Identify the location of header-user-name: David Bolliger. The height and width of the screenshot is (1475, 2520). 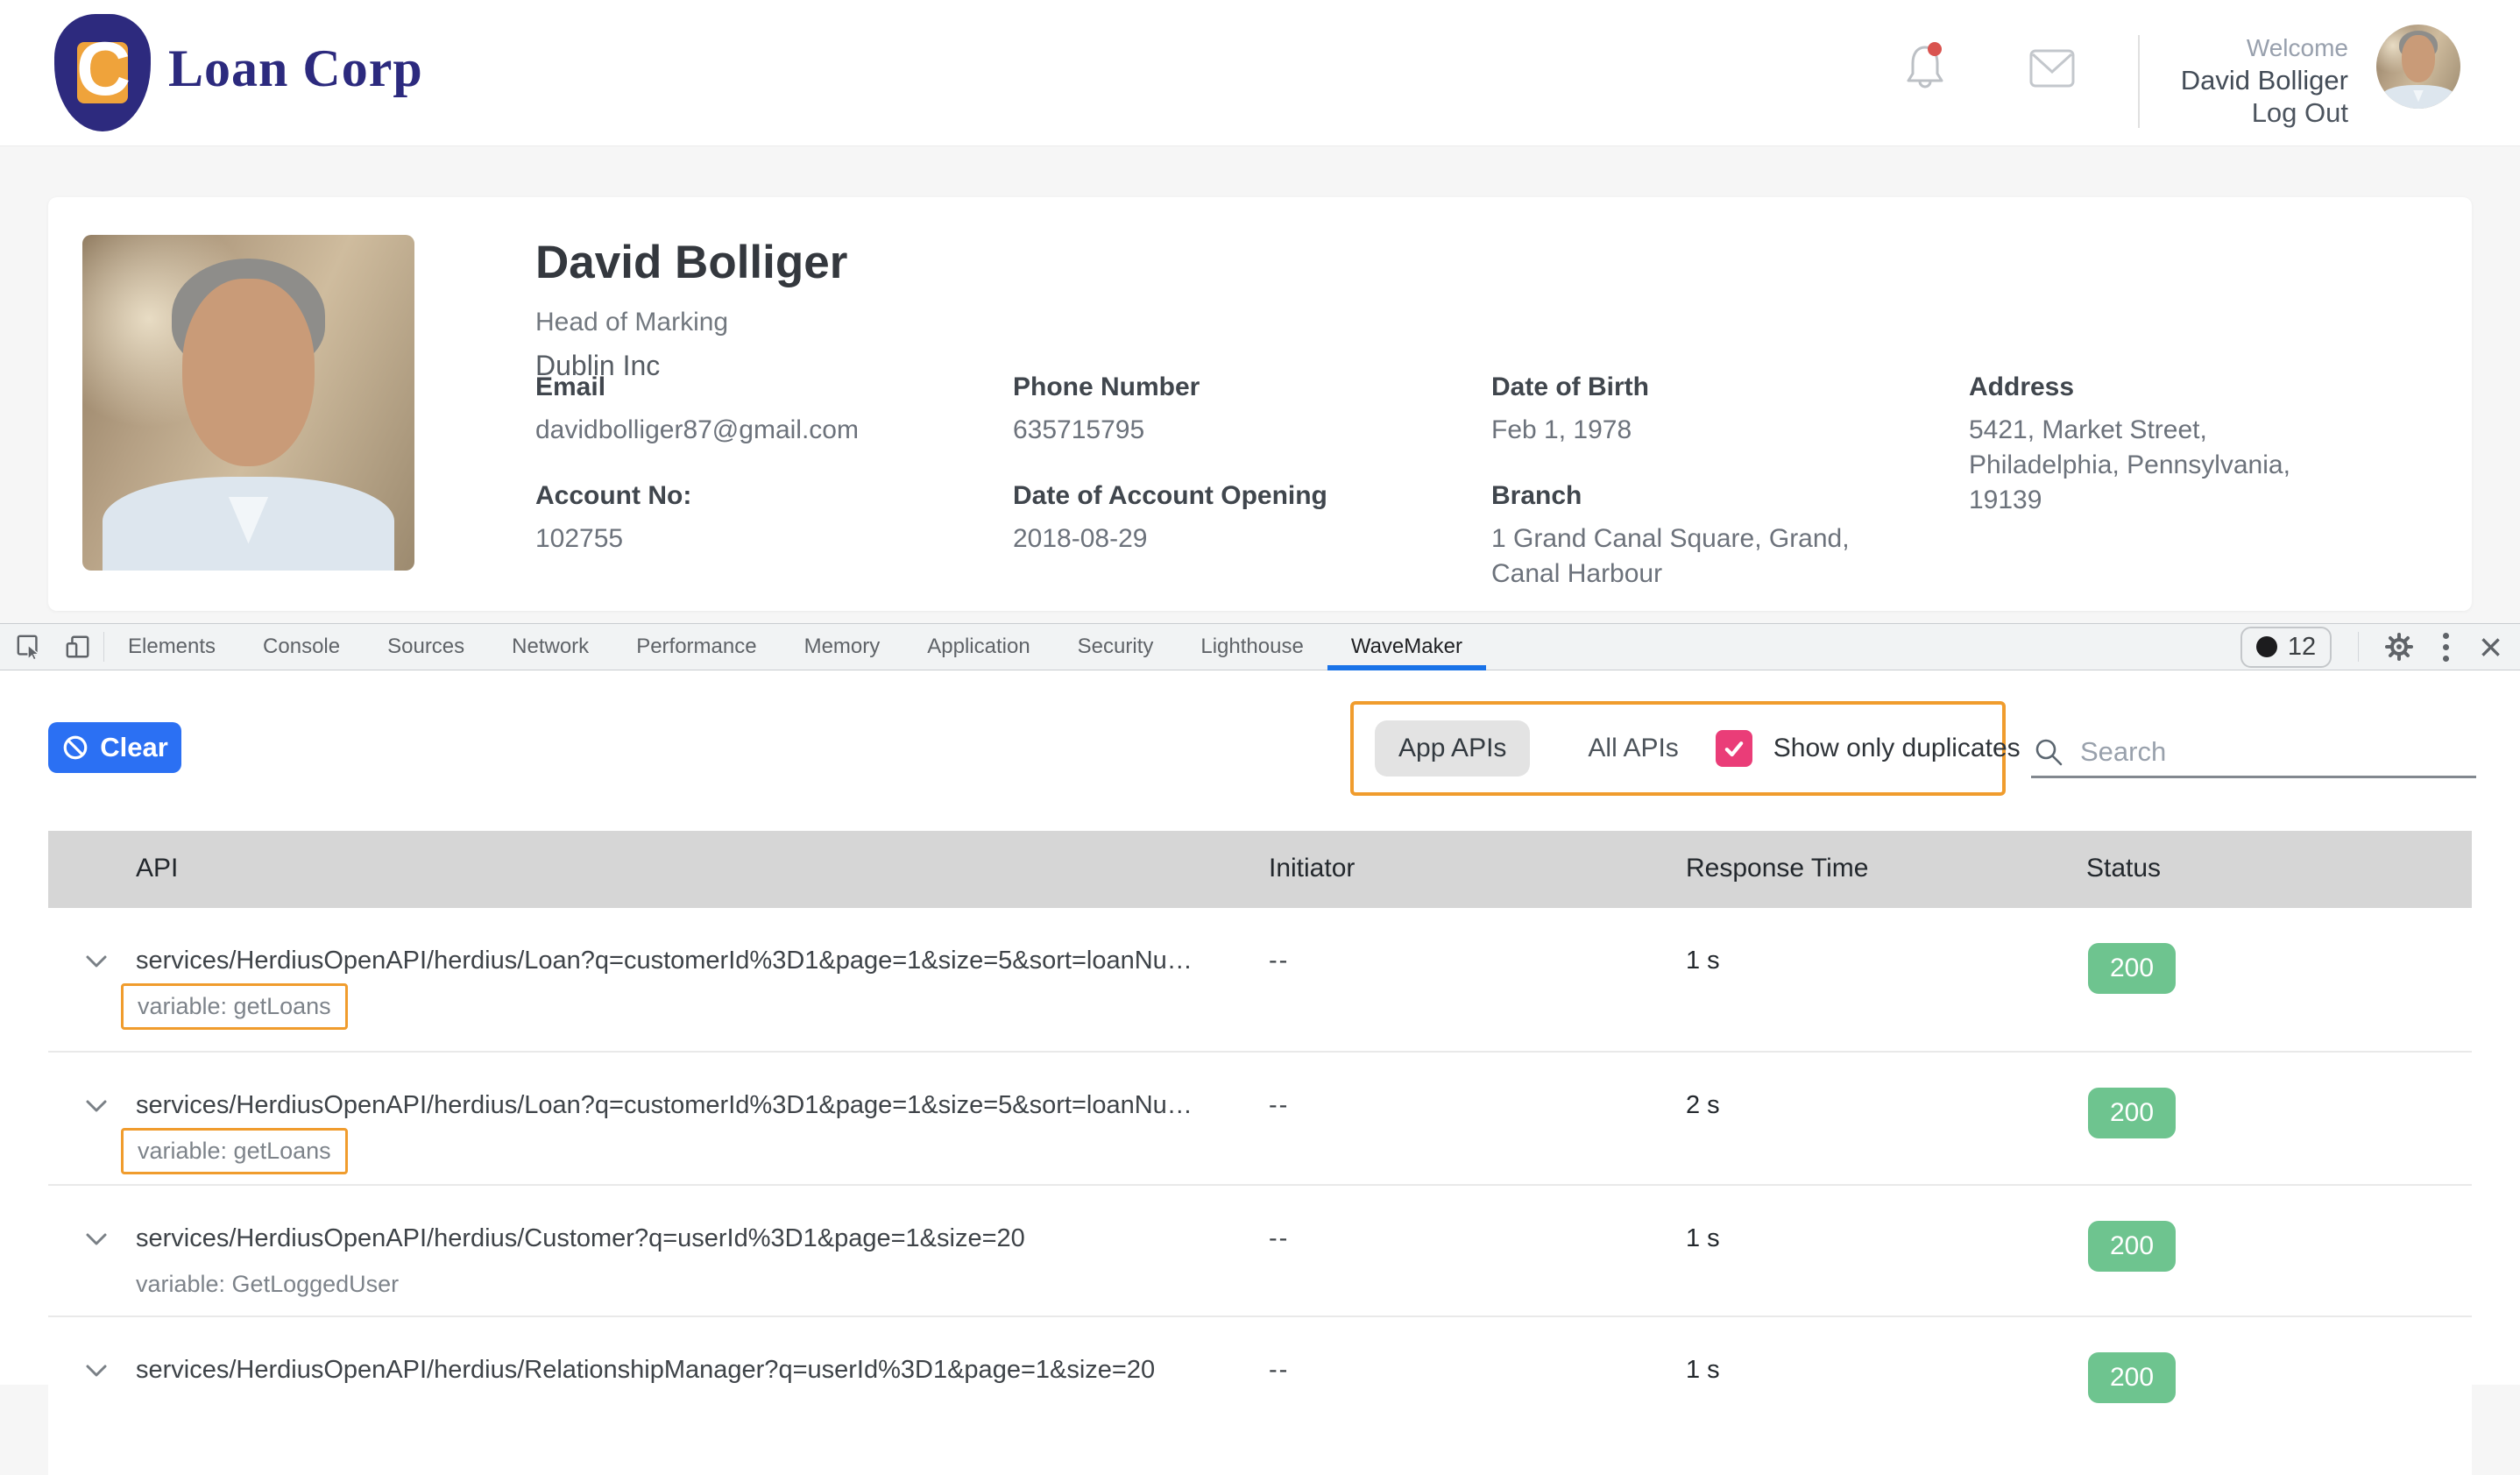
(2264, 80).